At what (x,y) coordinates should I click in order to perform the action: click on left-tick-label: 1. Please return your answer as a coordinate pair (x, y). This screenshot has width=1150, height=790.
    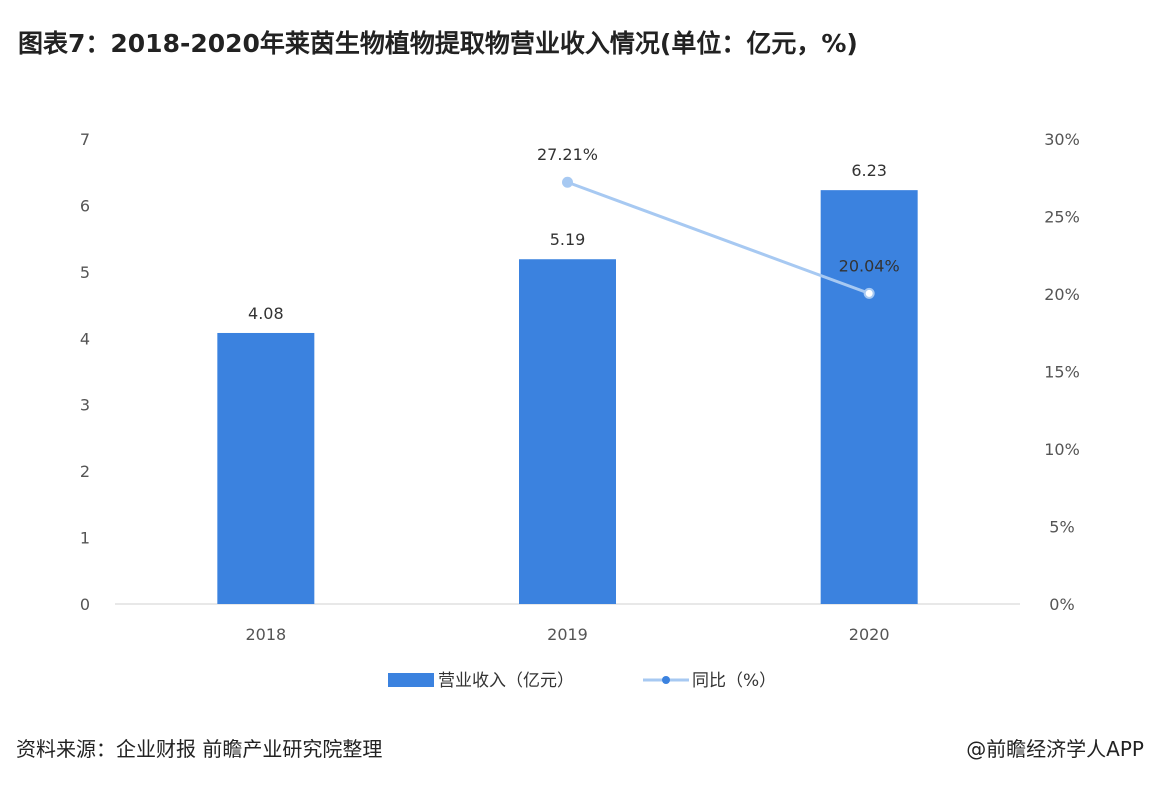
    Looking at the image, I should click on (85, 538).